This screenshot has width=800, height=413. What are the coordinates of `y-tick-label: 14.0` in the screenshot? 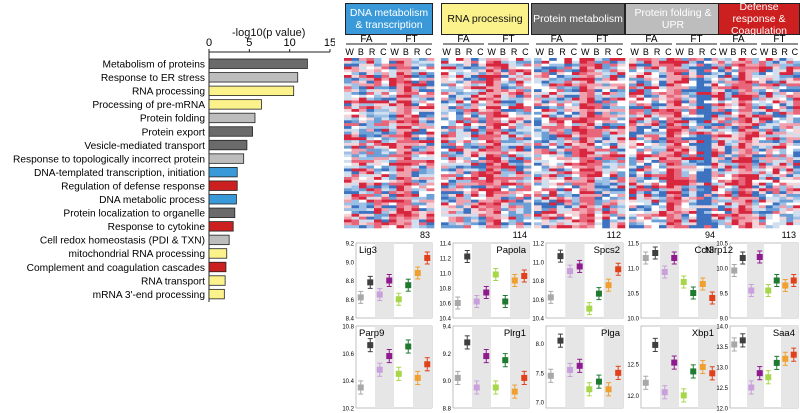 It's located at (722, 328).